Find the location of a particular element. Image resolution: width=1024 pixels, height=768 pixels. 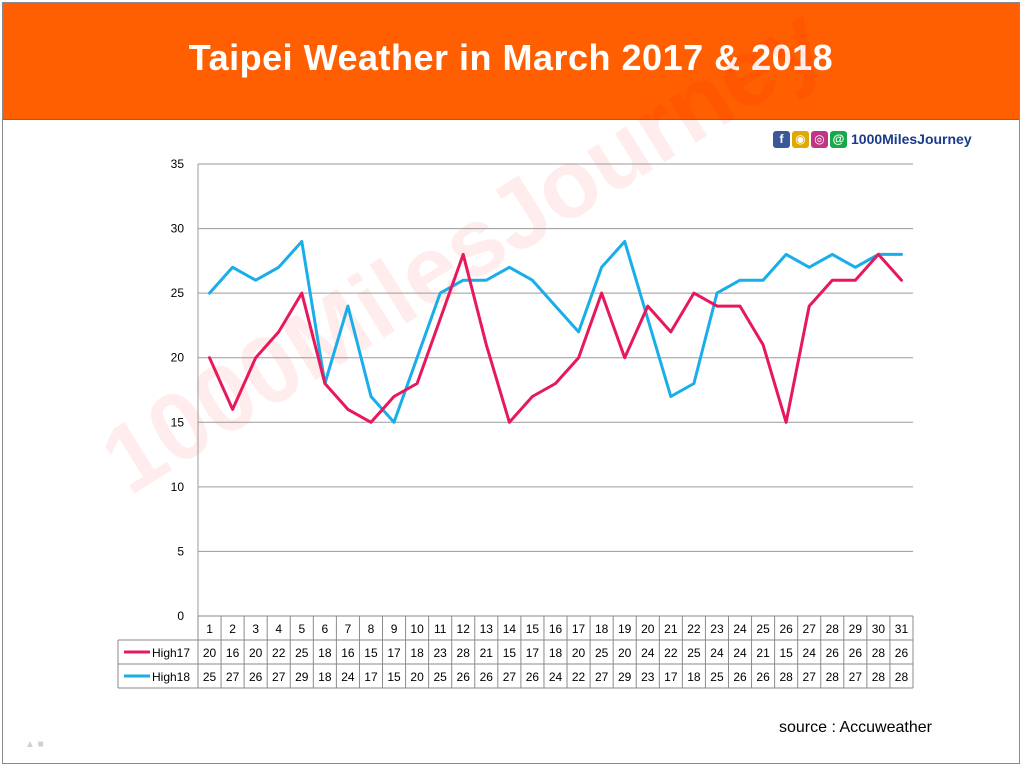

chart-title: Taipei Weather in March 2017 & 2018 is located at coordinates (511, 57).